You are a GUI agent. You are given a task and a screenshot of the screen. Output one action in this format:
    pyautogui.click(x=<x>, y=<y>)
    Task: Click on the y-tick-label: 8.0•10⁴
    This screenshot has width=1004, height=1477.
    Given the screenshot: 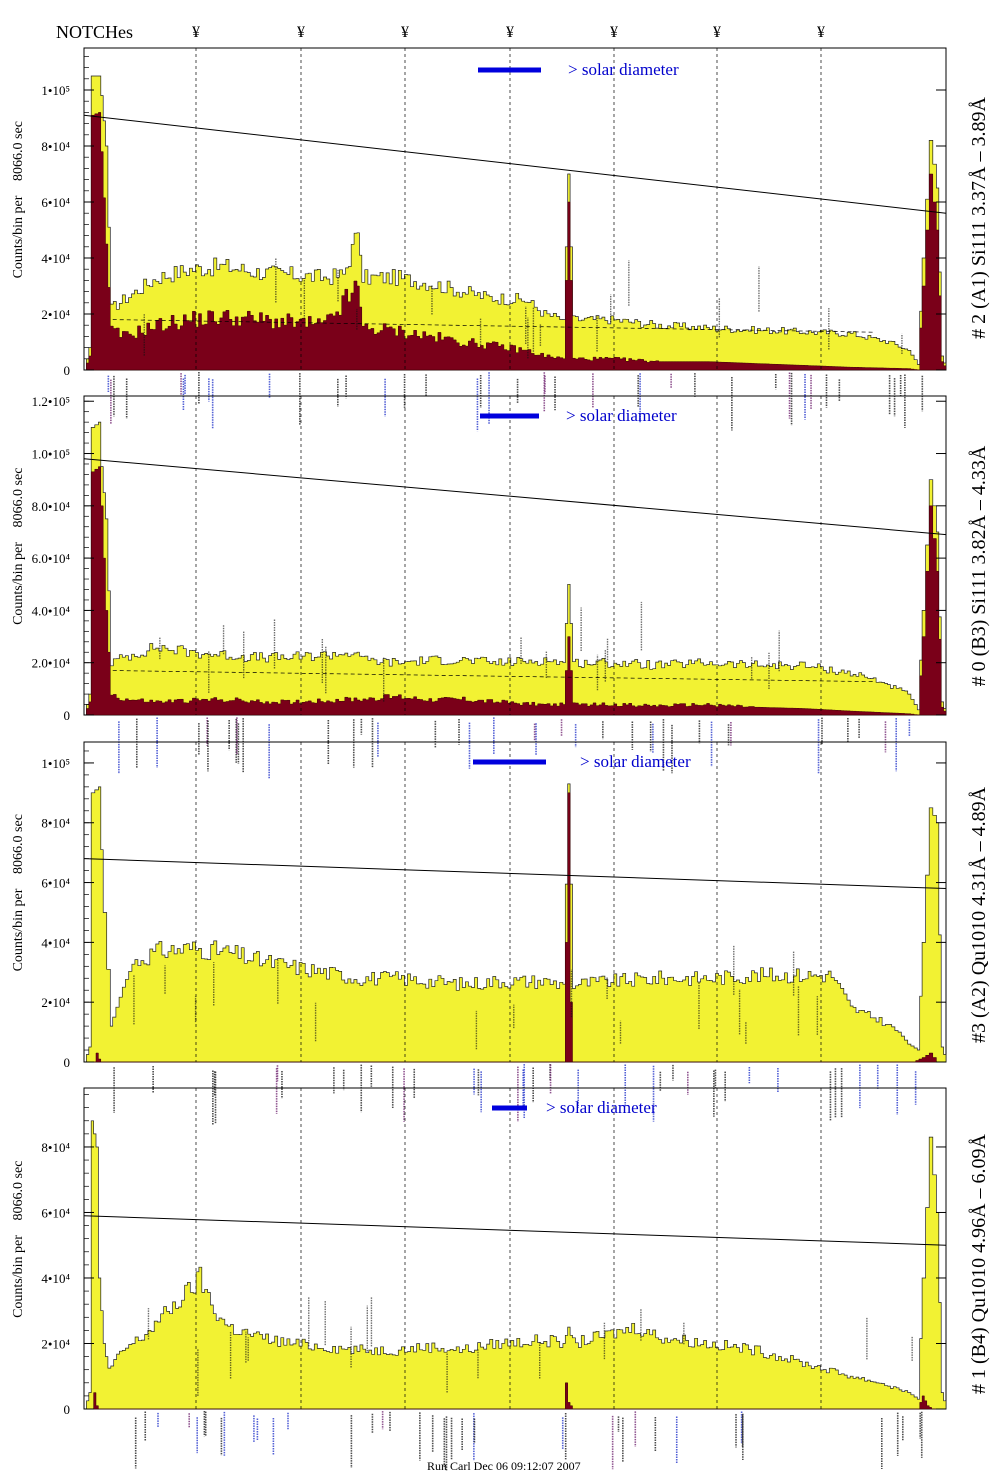 What is the action you would take?
    pyautogui.click(x=51, y=506)
    